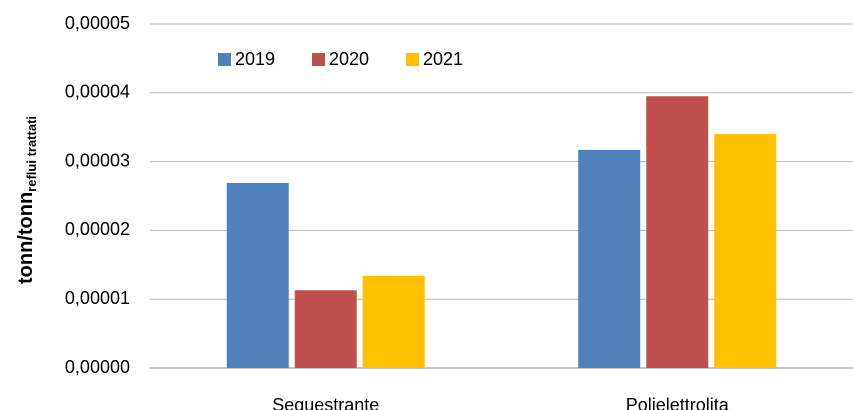 The image size is (853, 410). Describe the element at coordinates (255, 59) in the screenshot. I see `legend-label: 2019` at that location.